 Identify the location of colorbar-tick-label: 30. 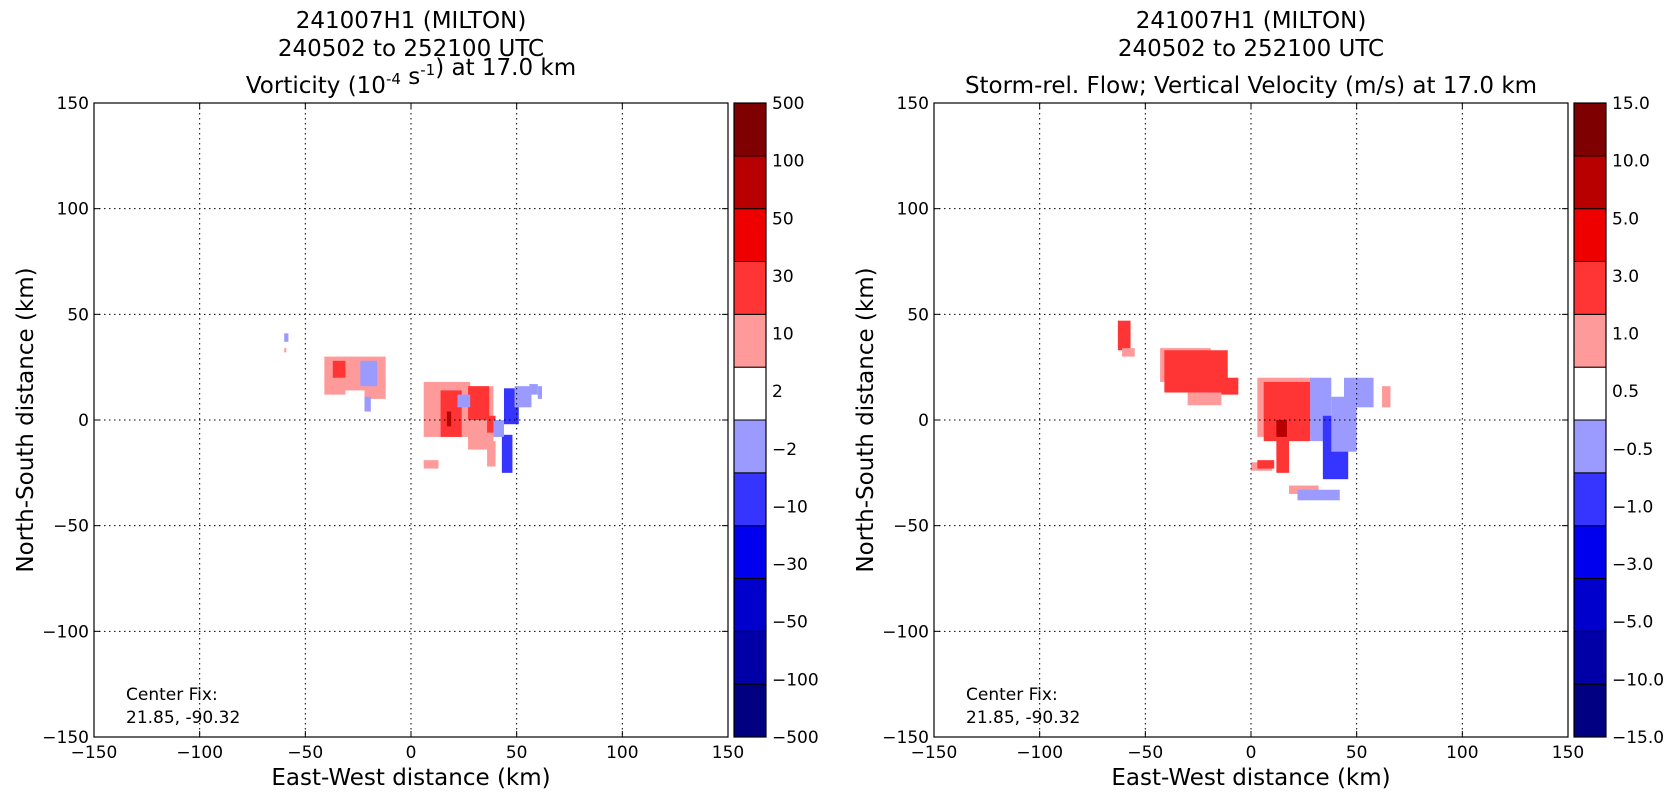
(783, 277).